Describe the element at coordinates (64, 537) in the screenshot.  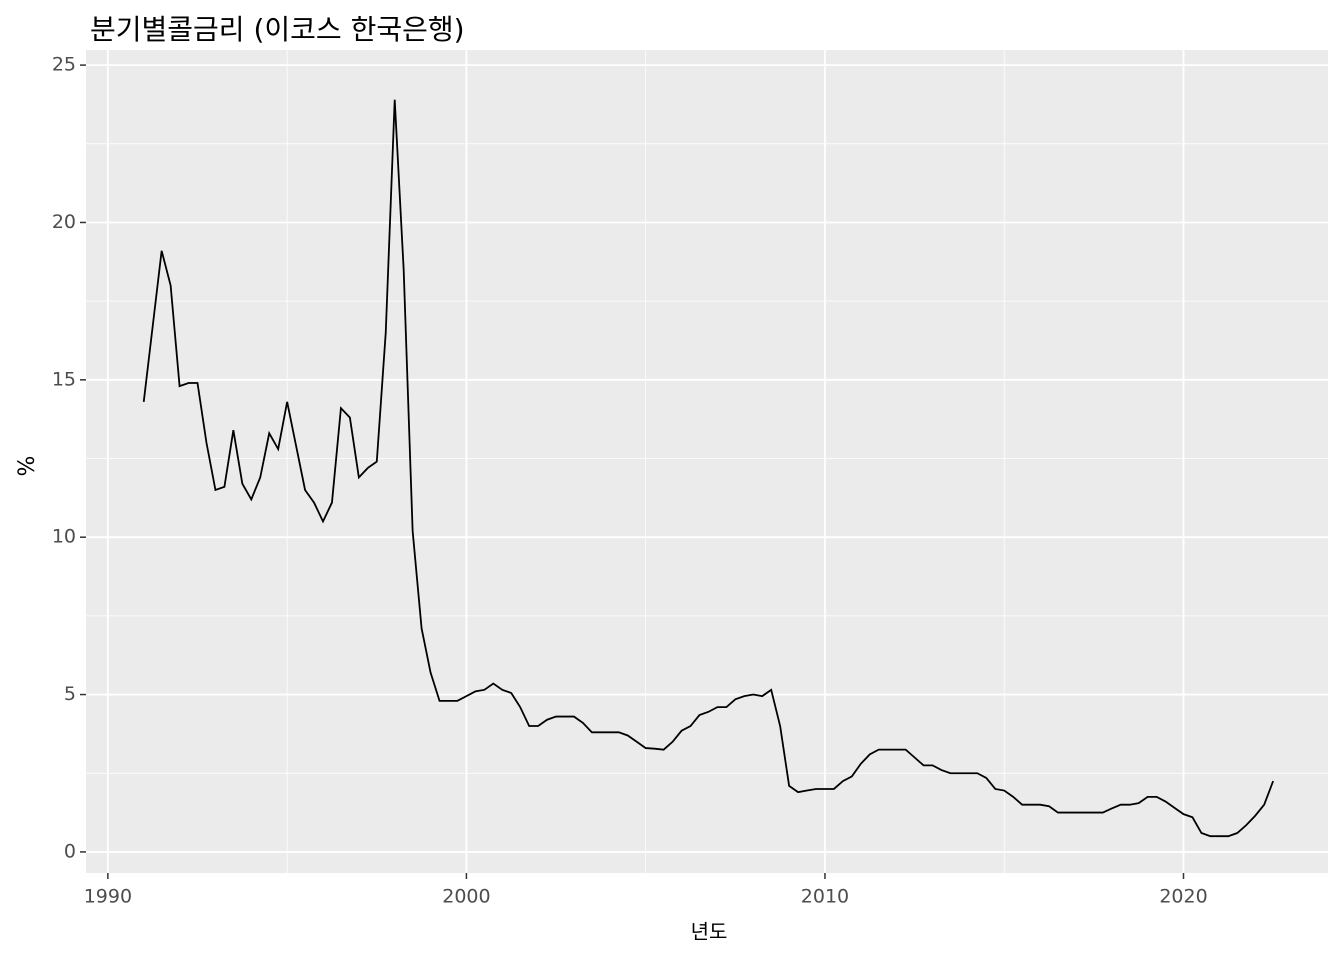
I see `y-tick-label: 10` at that location.